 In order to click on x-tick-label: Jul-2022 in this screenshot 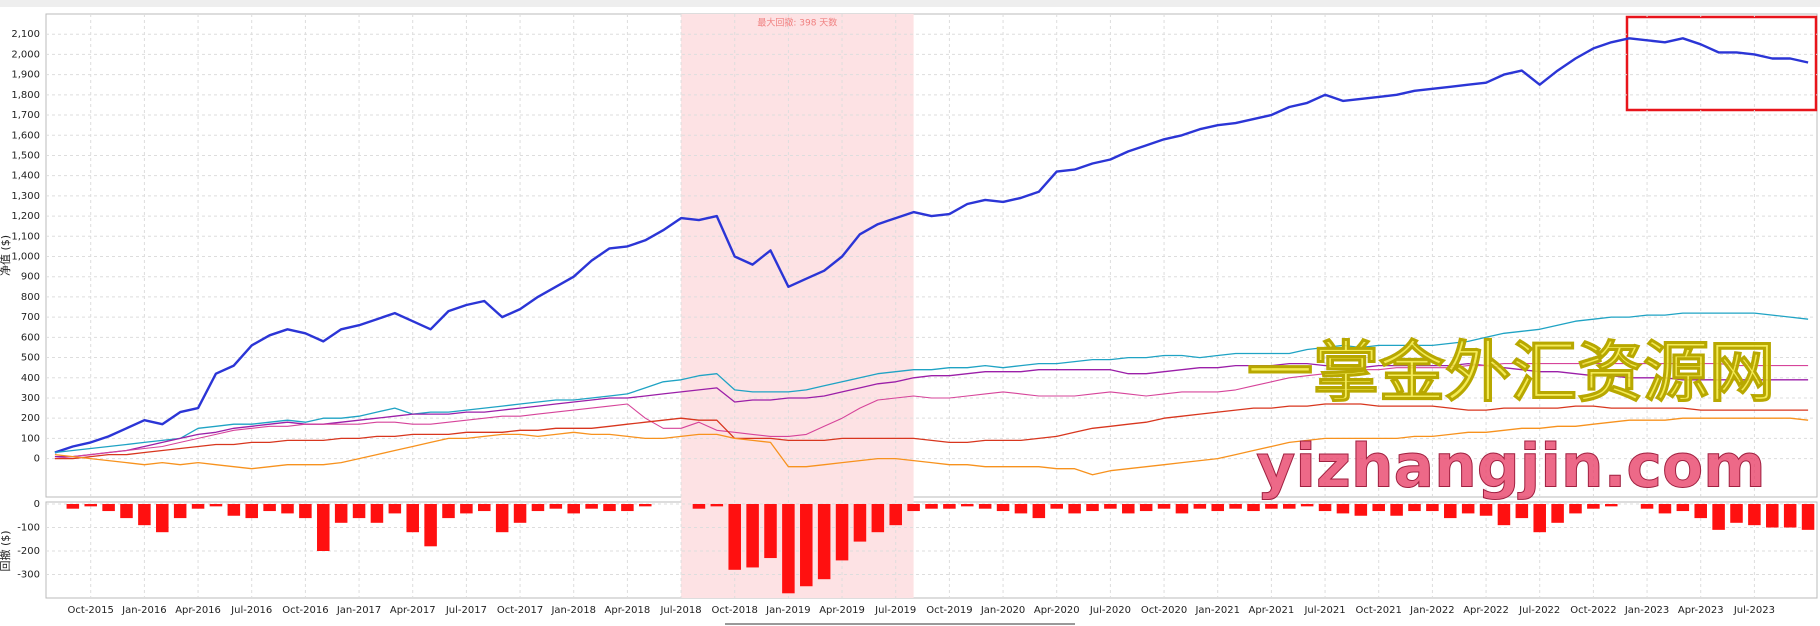, I will do `click(1539, 610)`.